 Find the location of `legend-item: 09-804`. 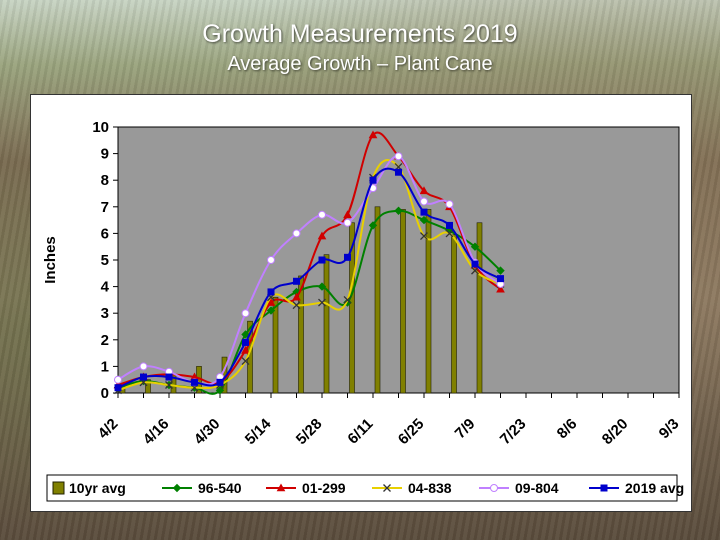

legend-item: 09-804 is located at coordinates (519, 488).